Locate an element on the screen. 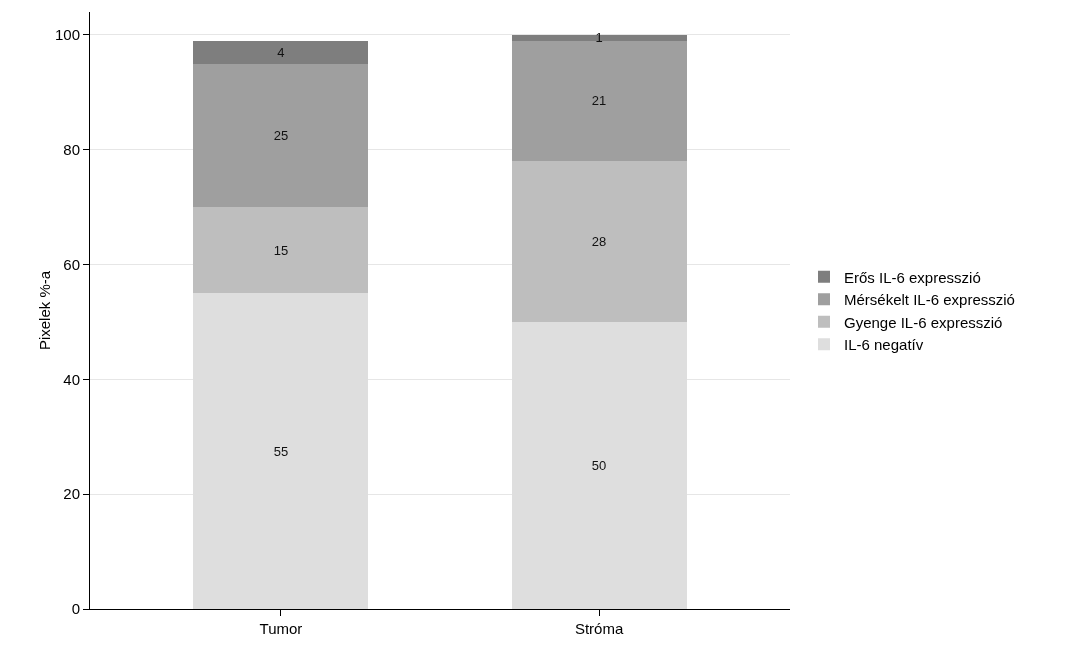 The width and height of the screenshot is (1090, 649). legend-label: Mérsékelt IL-6 expresszió is located at coordinates (929, 300).